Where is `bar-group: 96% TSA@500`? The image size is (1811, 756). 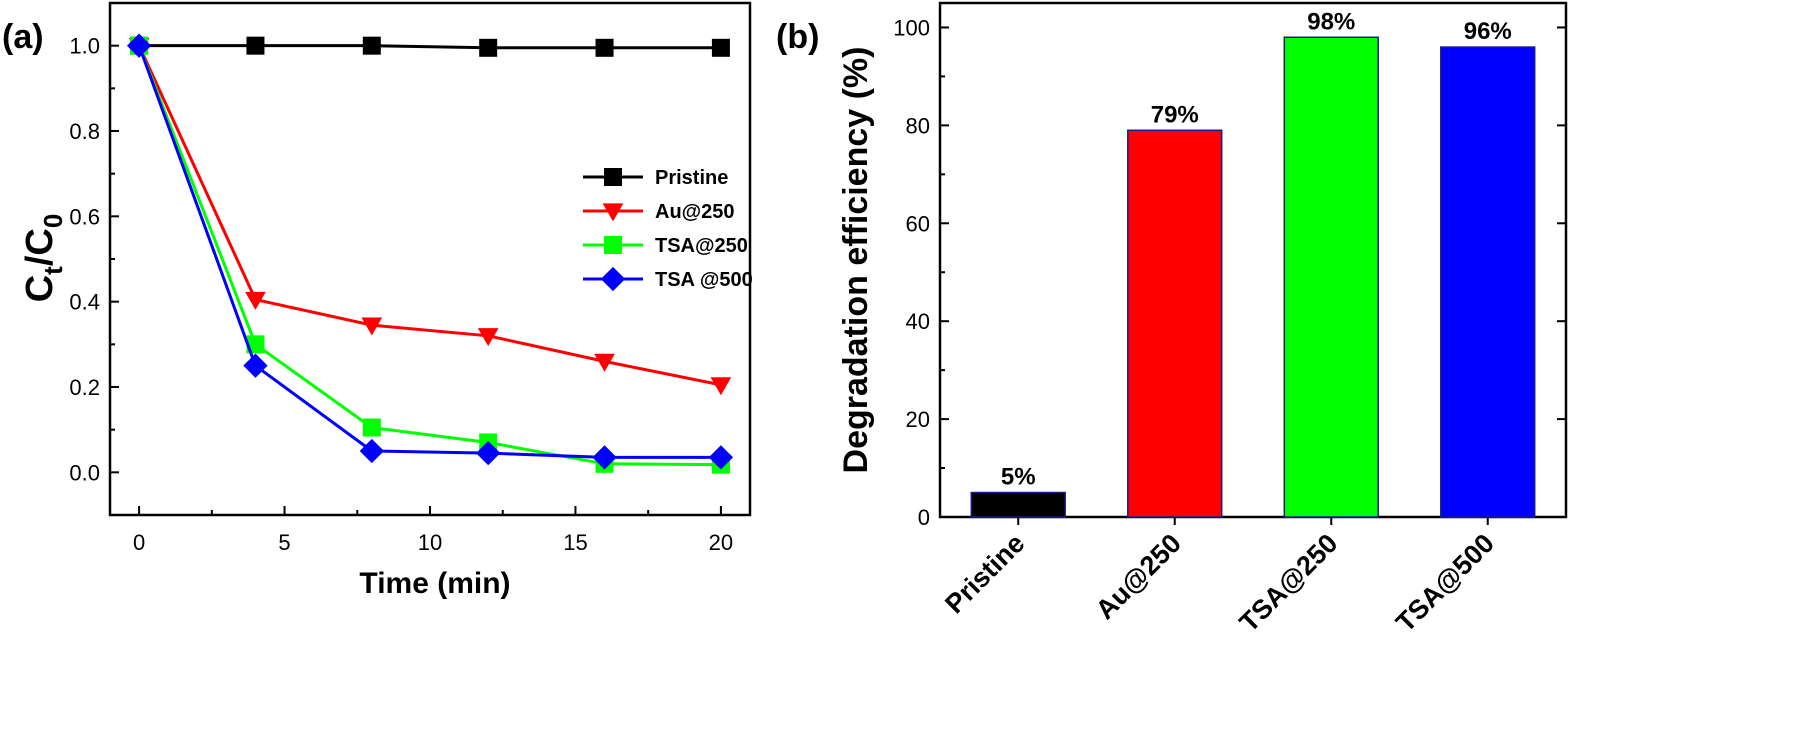
bar-group: 96% TSA@500 is located at coordinates (1463, 328).